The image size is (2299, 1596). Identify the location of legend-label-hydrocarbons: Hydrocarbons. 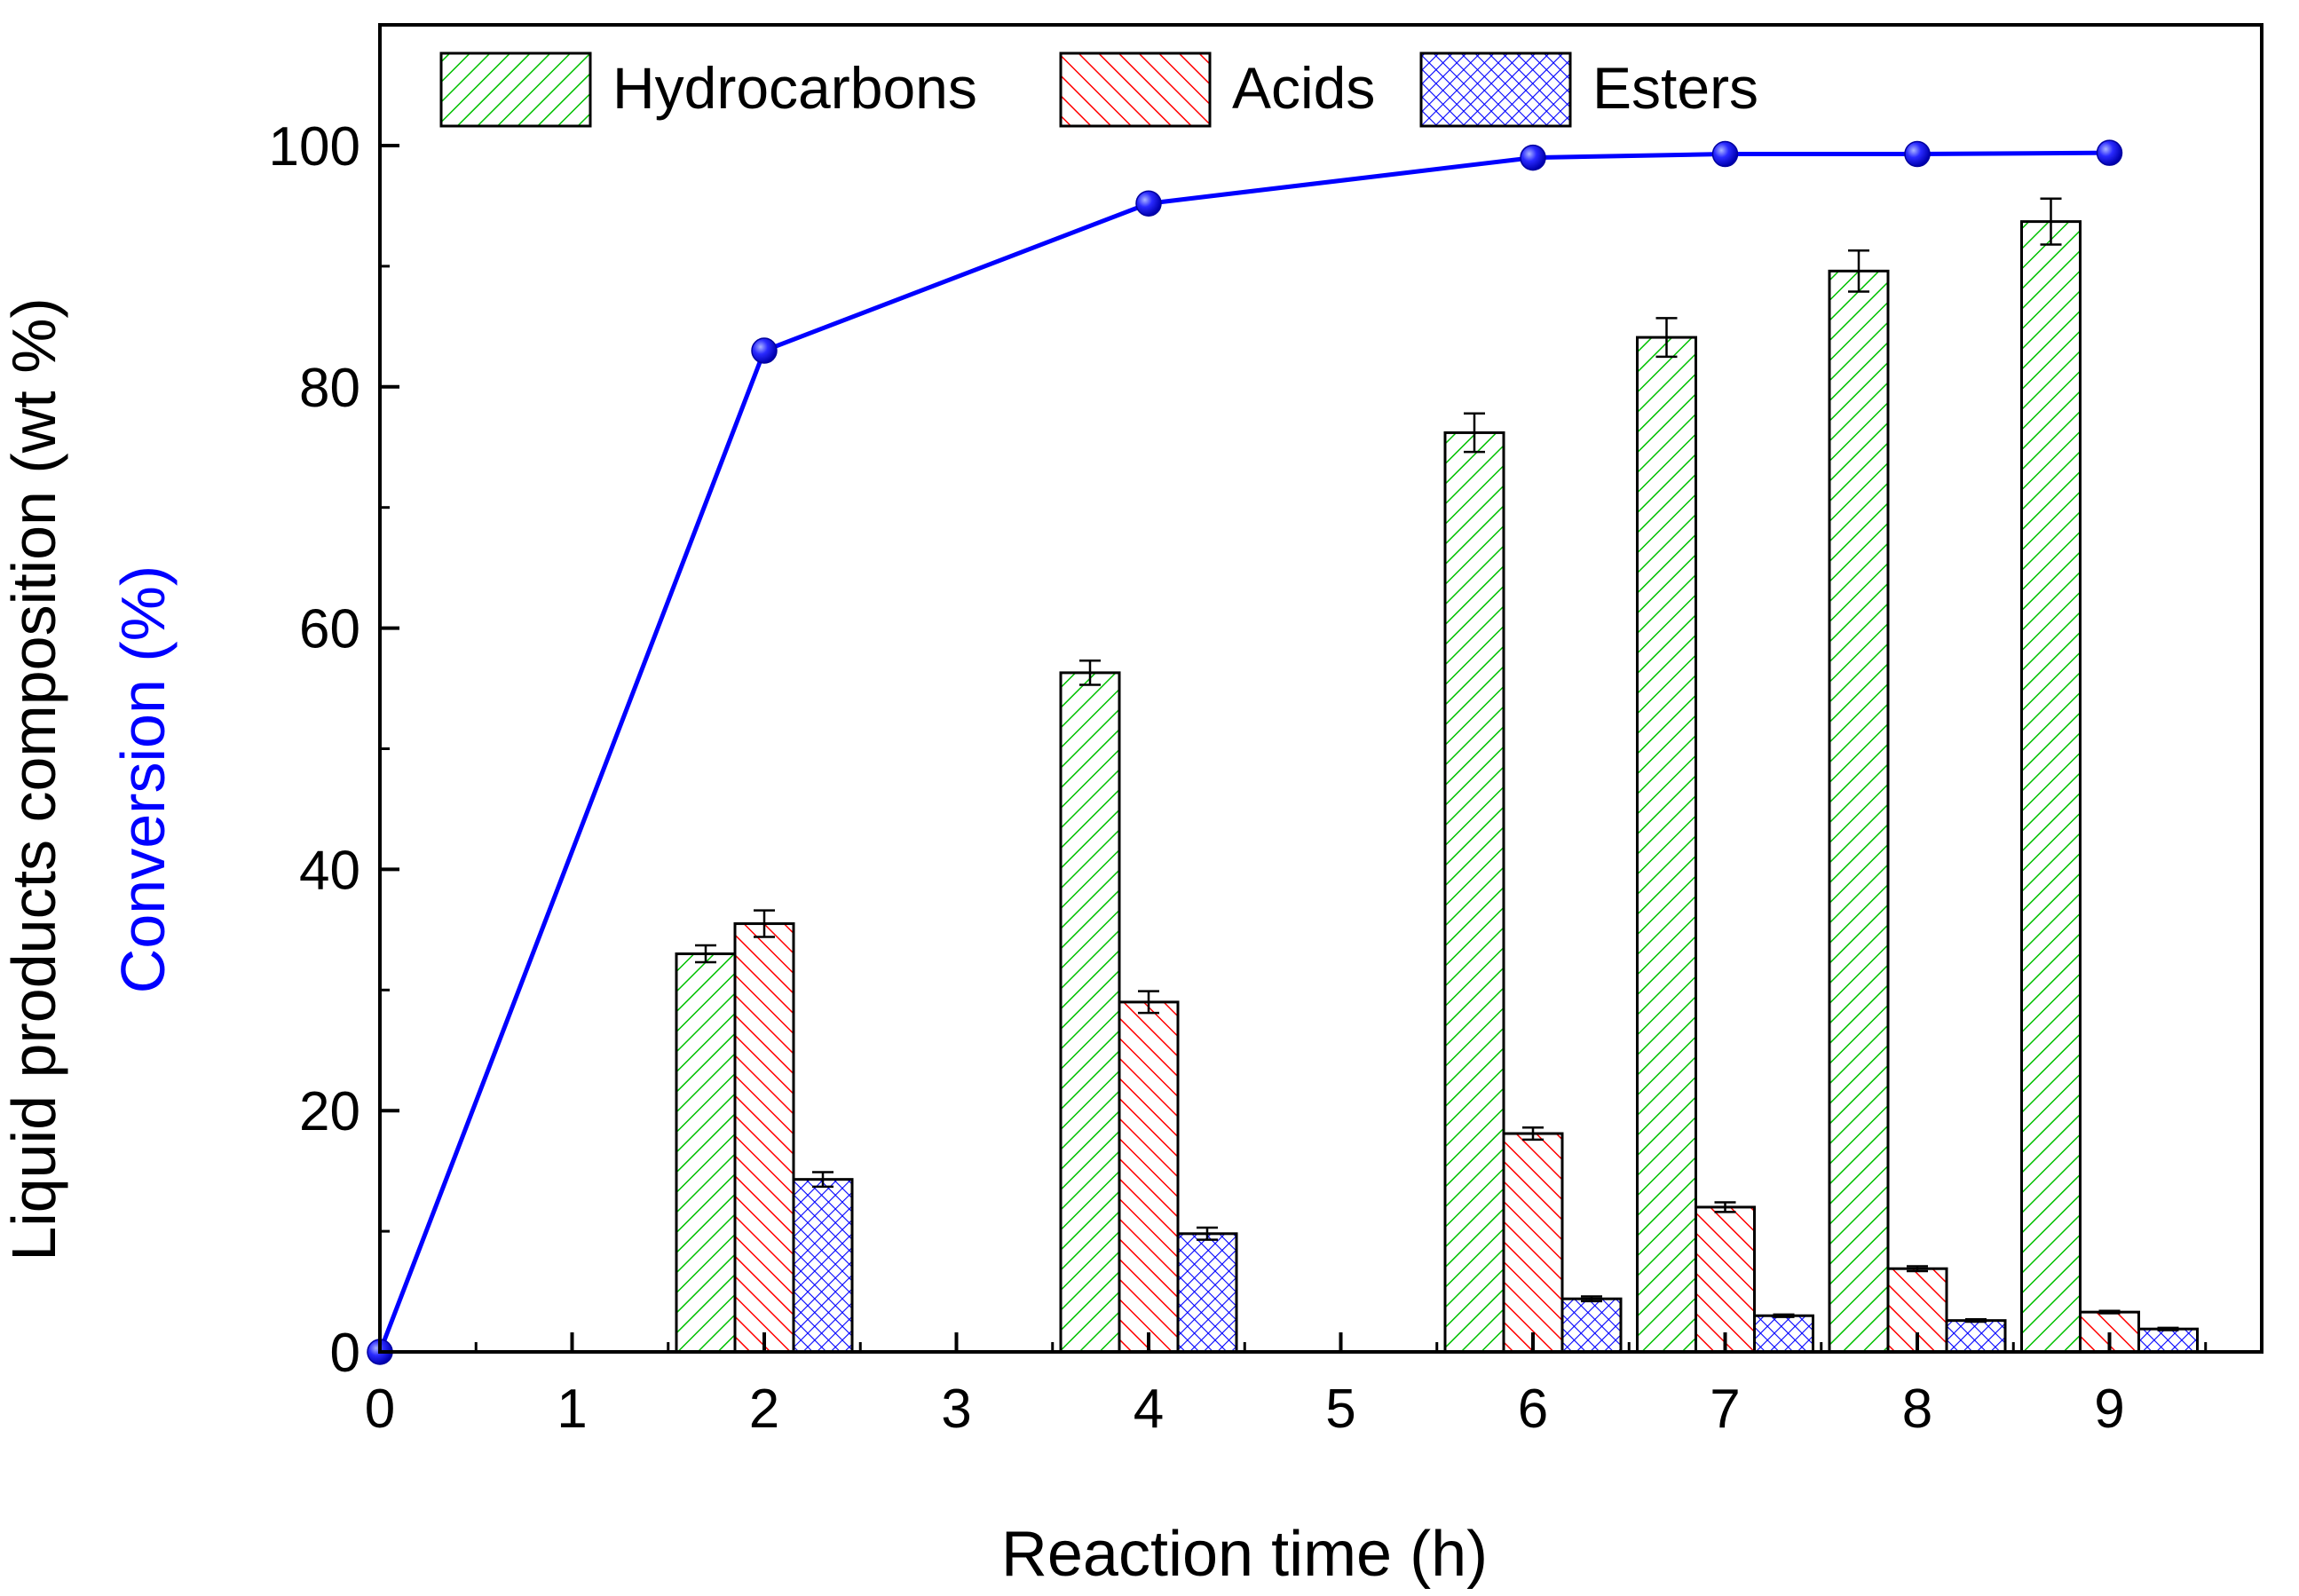
(794, 88).